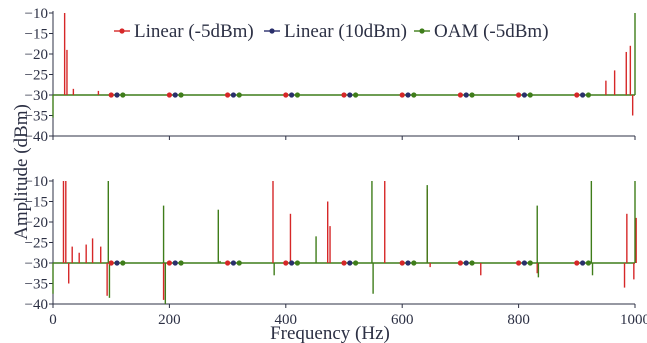 This screenshot has height=343, width=647. I want to click on x-tick-label: 200, so click(169, 320).